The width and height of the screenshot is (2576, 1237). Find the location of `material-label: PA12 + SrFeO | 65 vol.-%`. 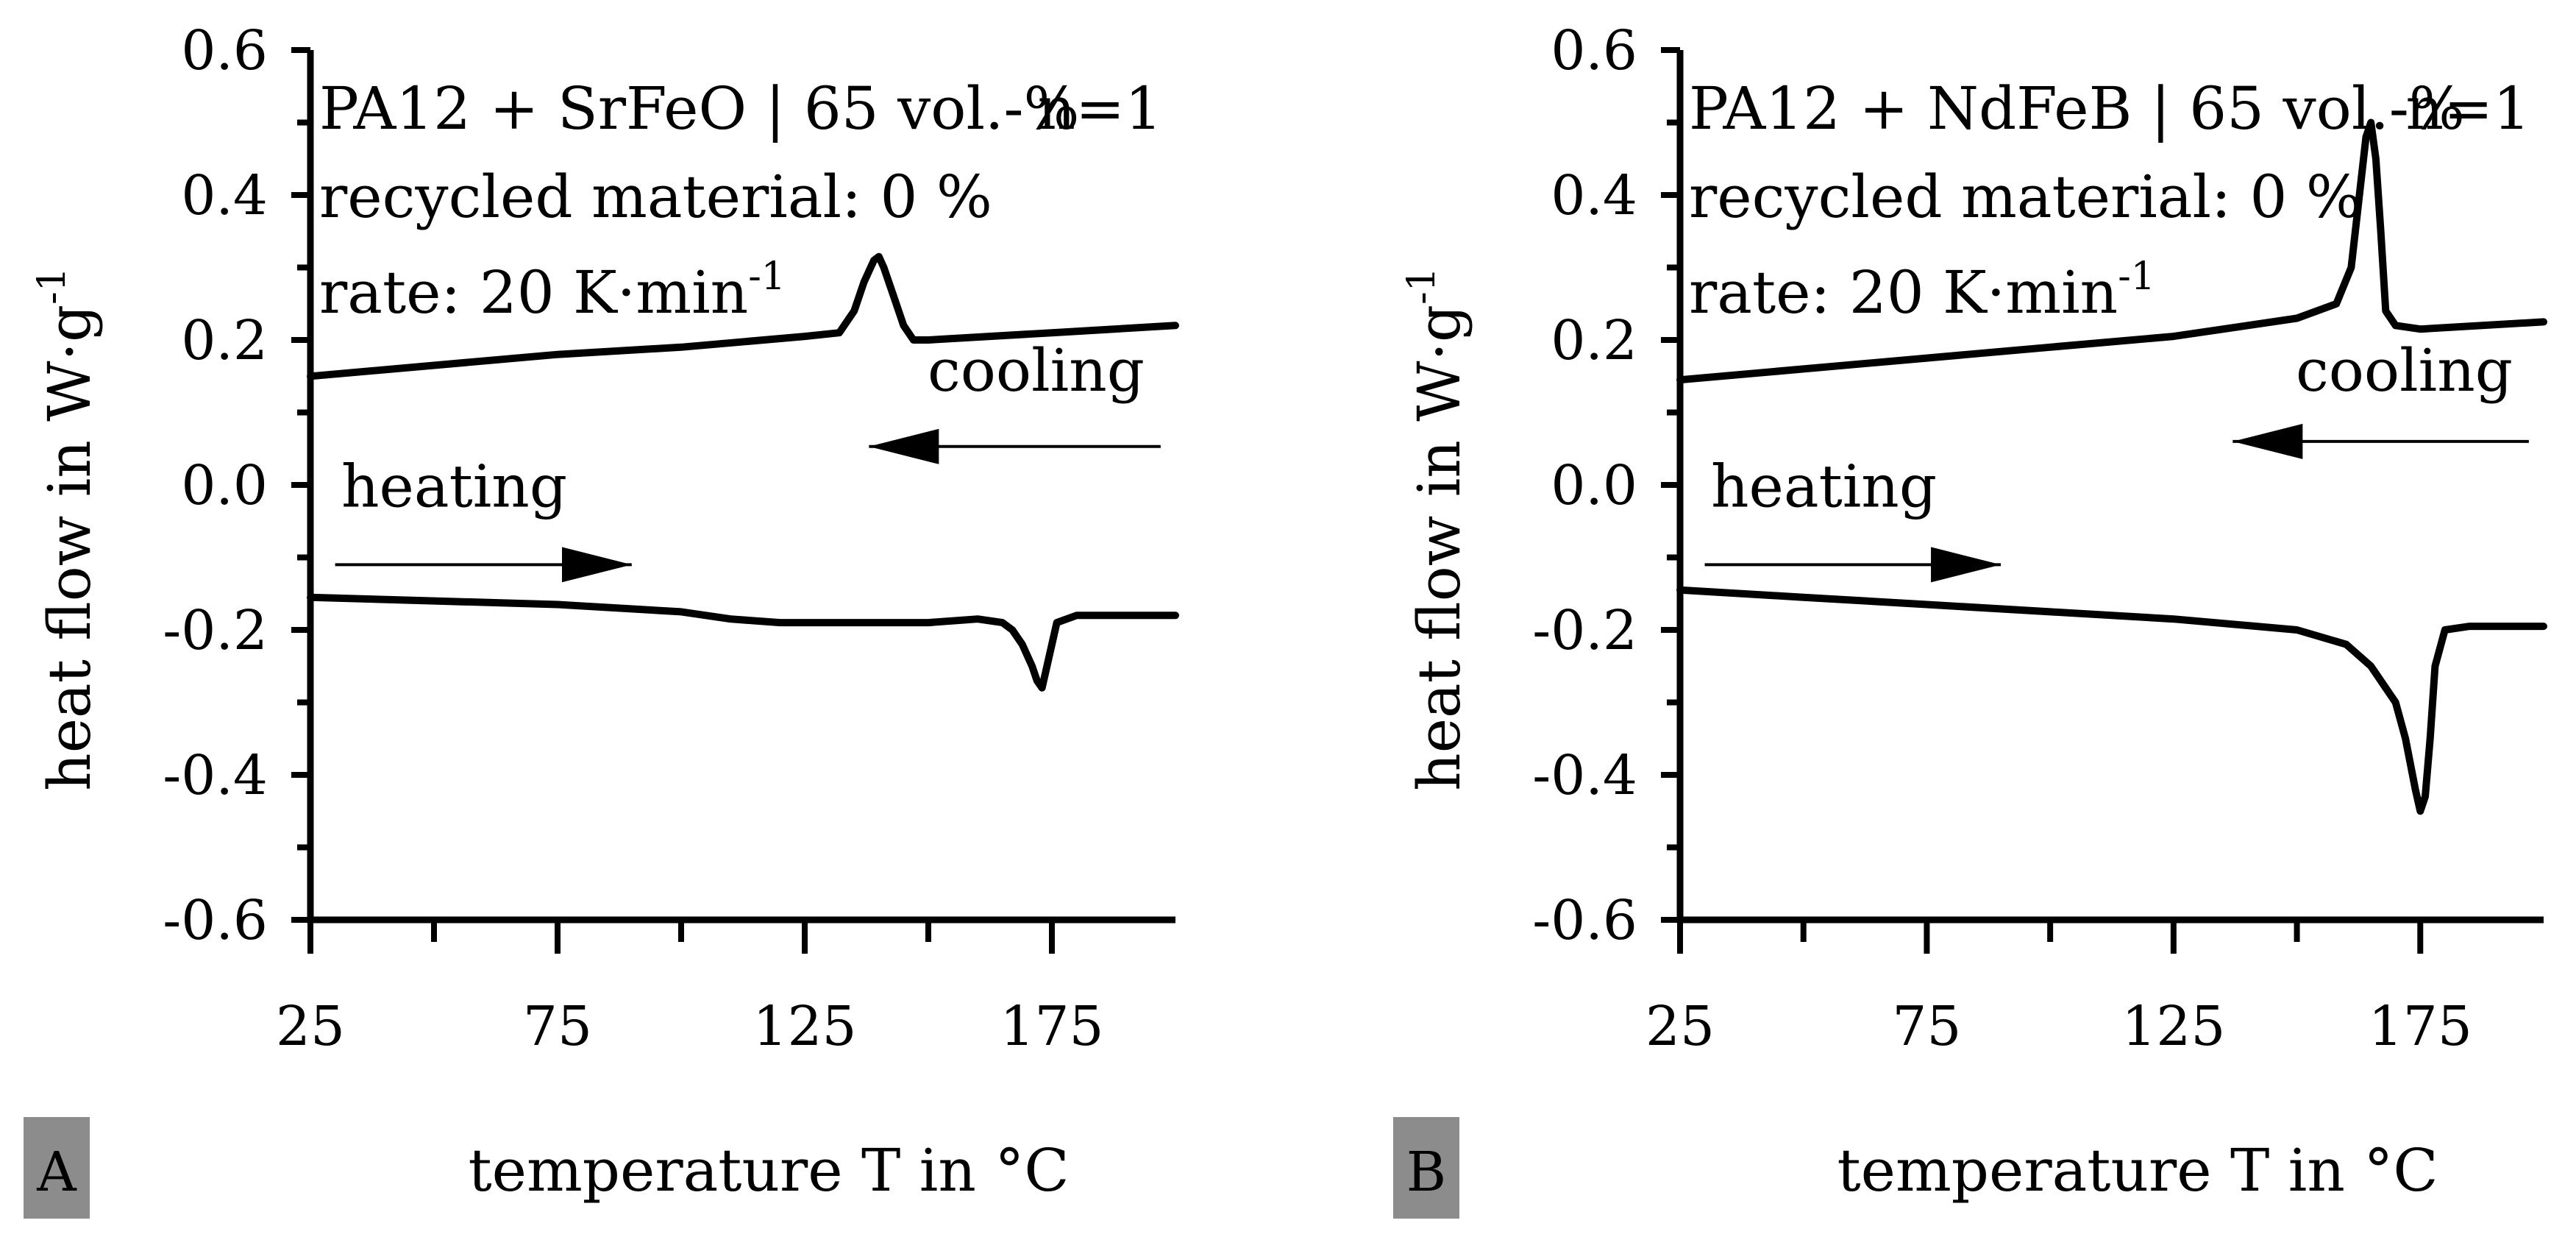

material-label: PA12 + SrFeO | 65 vol.-% is located at coordinates (699, 108).